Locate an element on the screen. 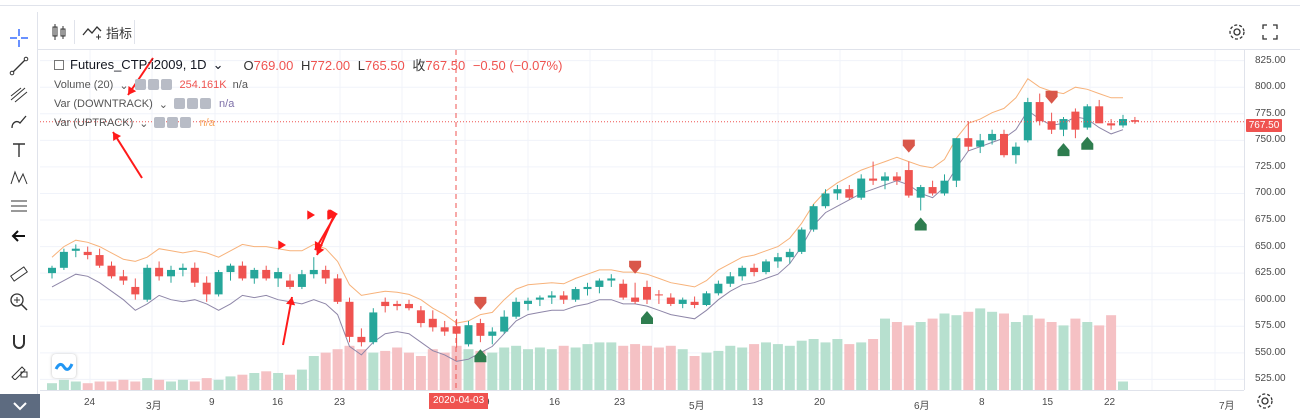 This screenshot has width=1300, height=418. candle-style-button is located at coordinates (59, 32).